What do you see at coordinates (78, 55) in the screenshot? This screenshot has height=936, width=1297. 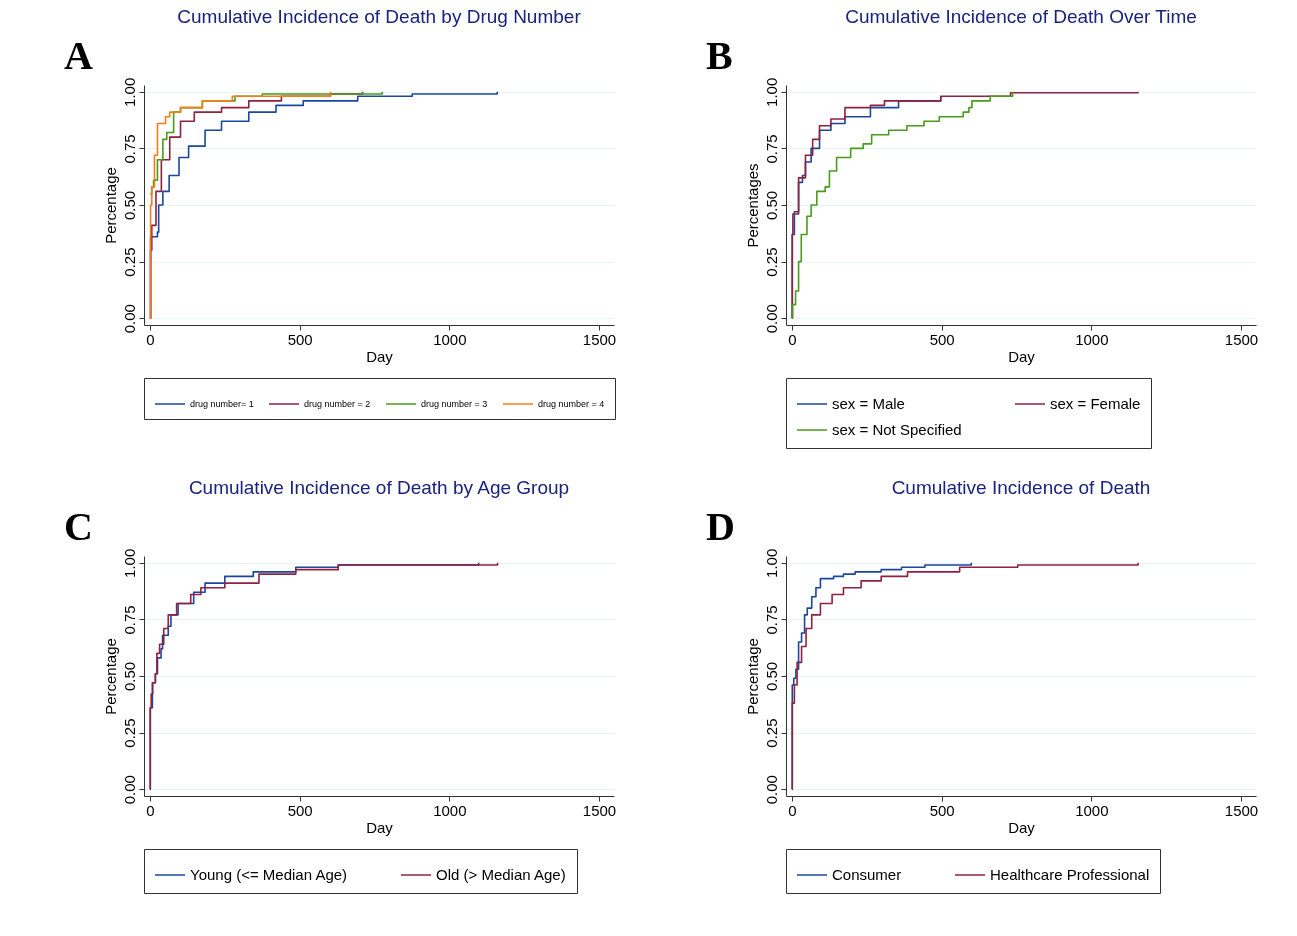 I see `text: A` at bounding box center [78, 55].